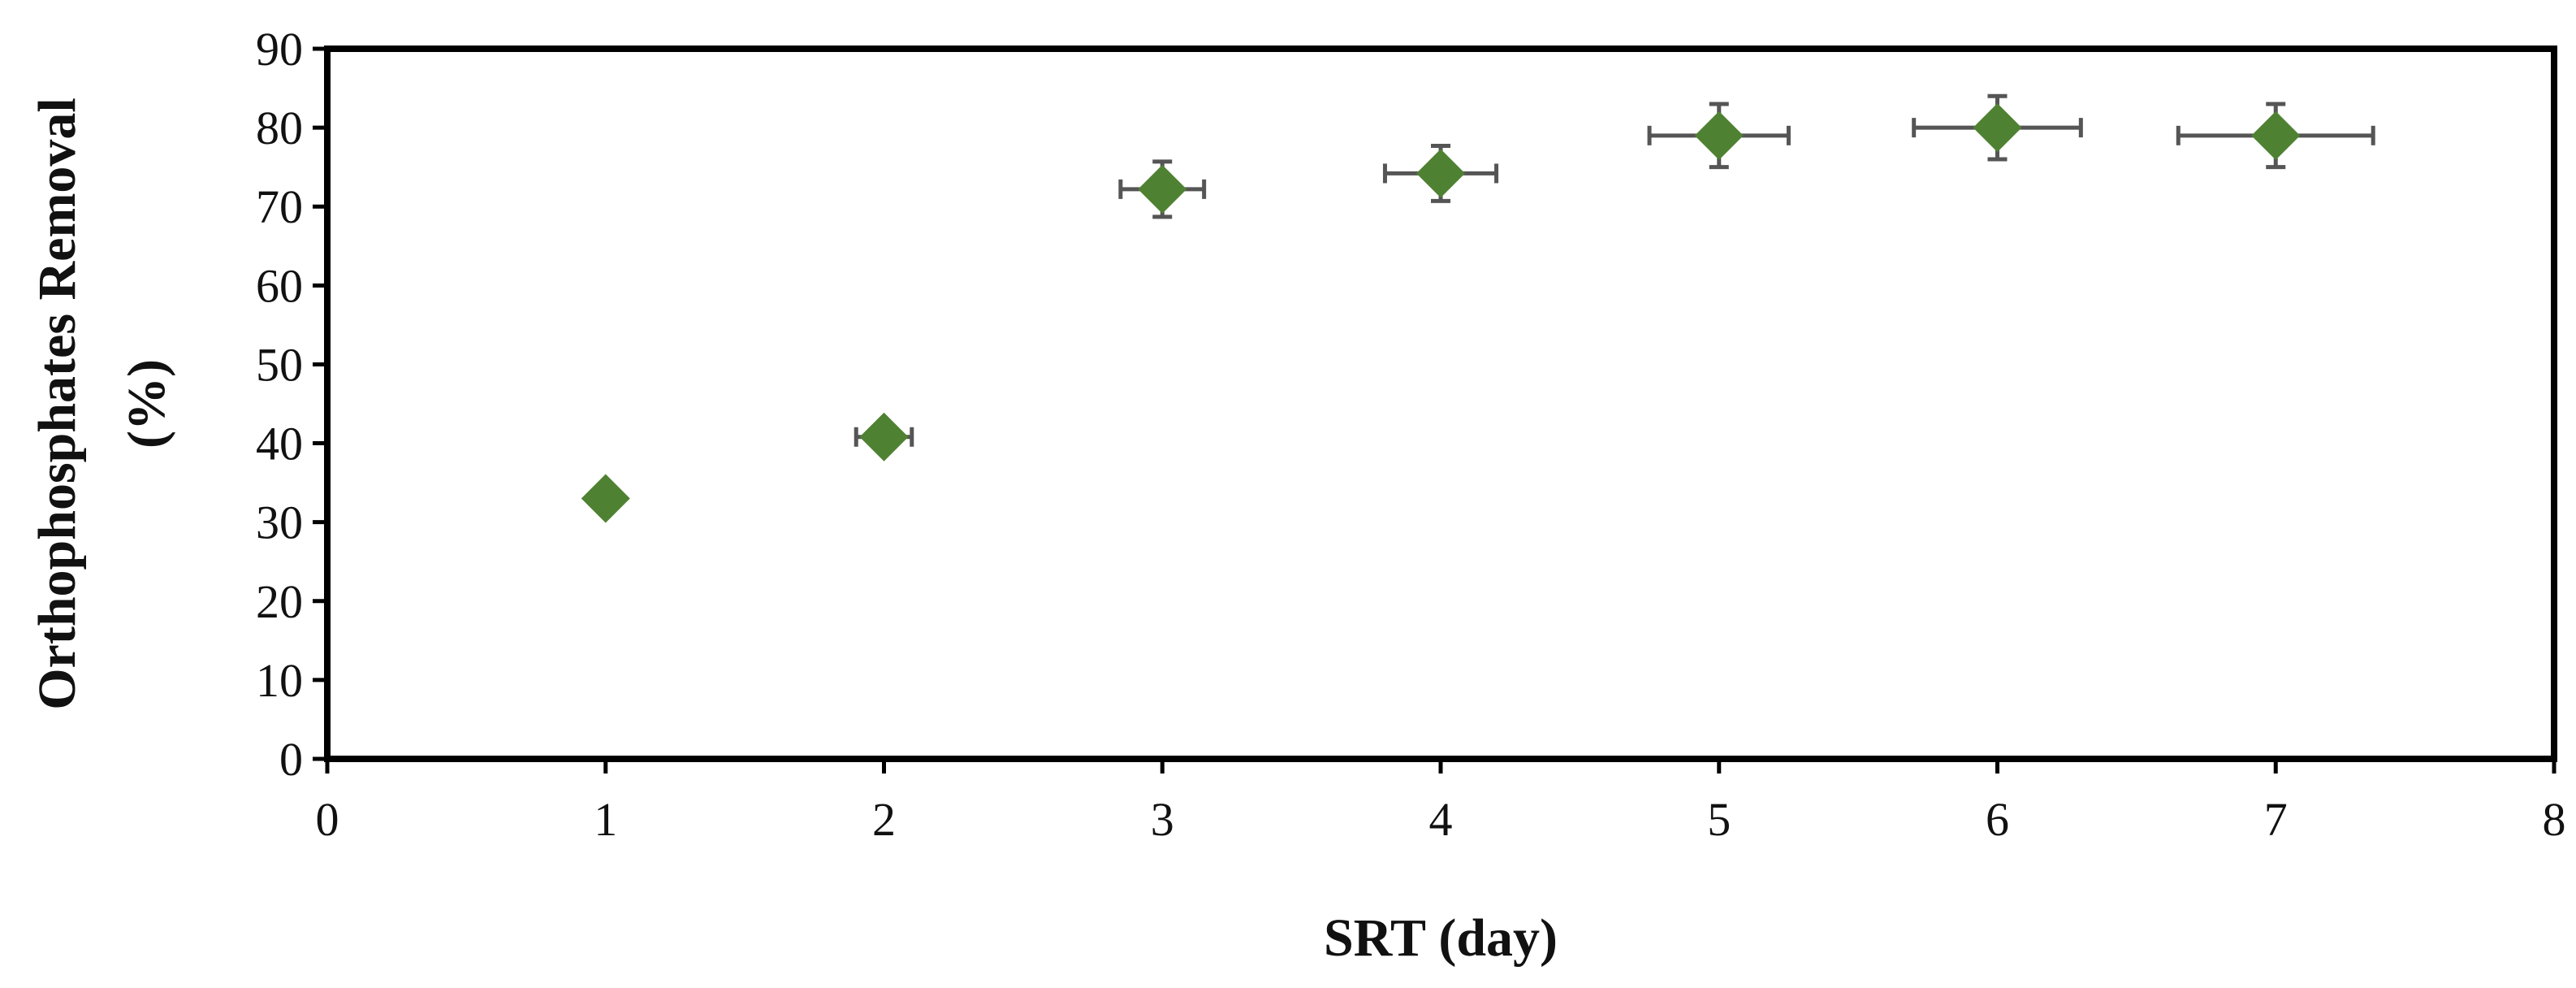 Image resolution: width=2576 pixels, height=988 pixels. I want to click on y-tick-label: 80, so click(279, 128).